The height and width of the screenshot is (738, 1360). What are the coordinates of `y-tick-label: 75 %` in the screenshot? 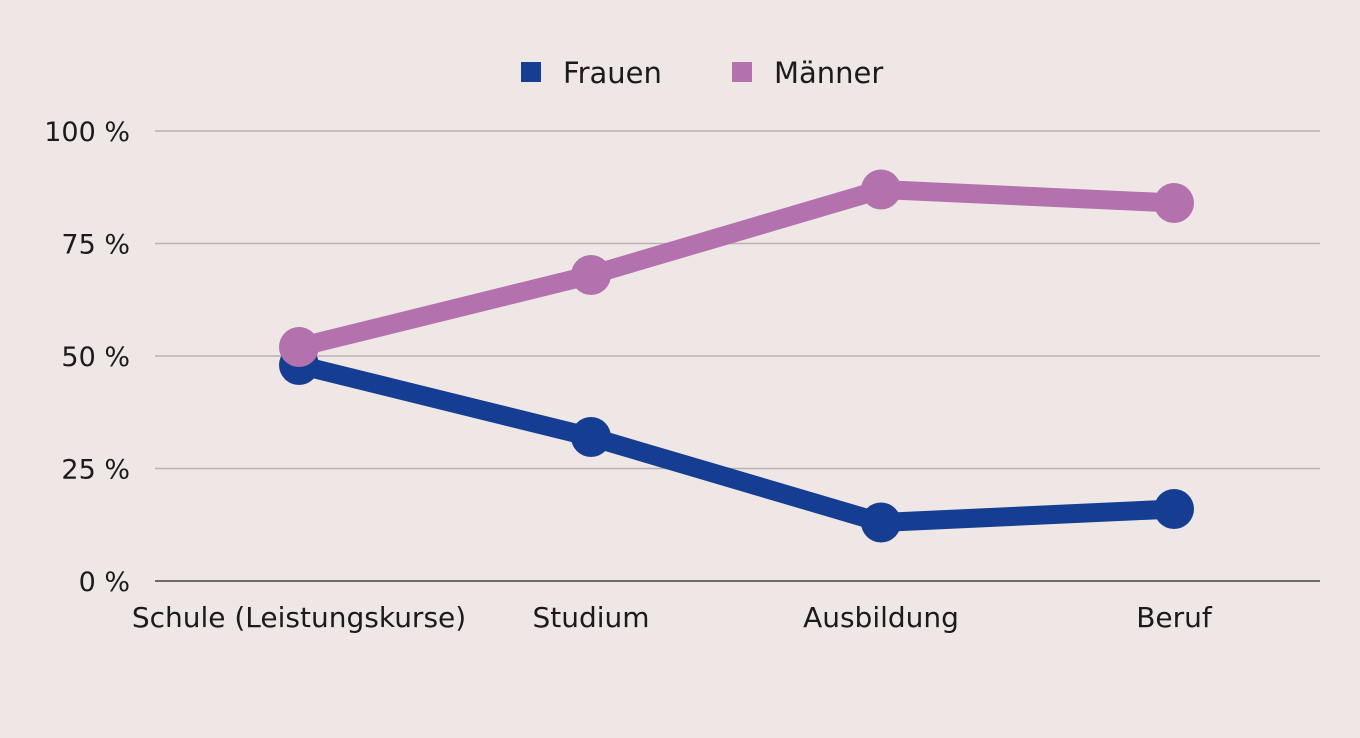 It's located at (95, 245).